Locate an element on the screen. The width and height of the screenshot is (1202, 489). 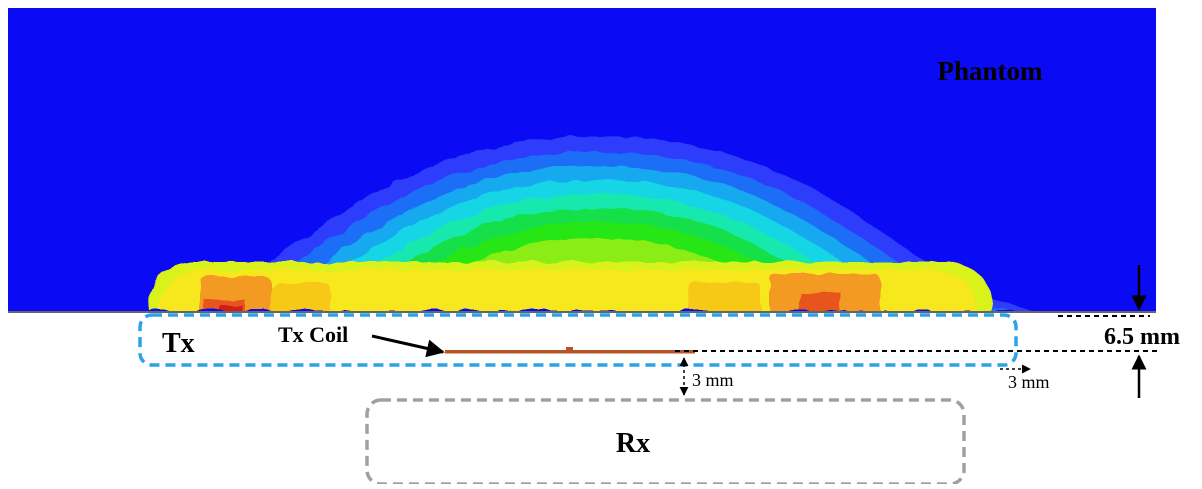
tx-boundary-box is located at coordinates (578, 340).